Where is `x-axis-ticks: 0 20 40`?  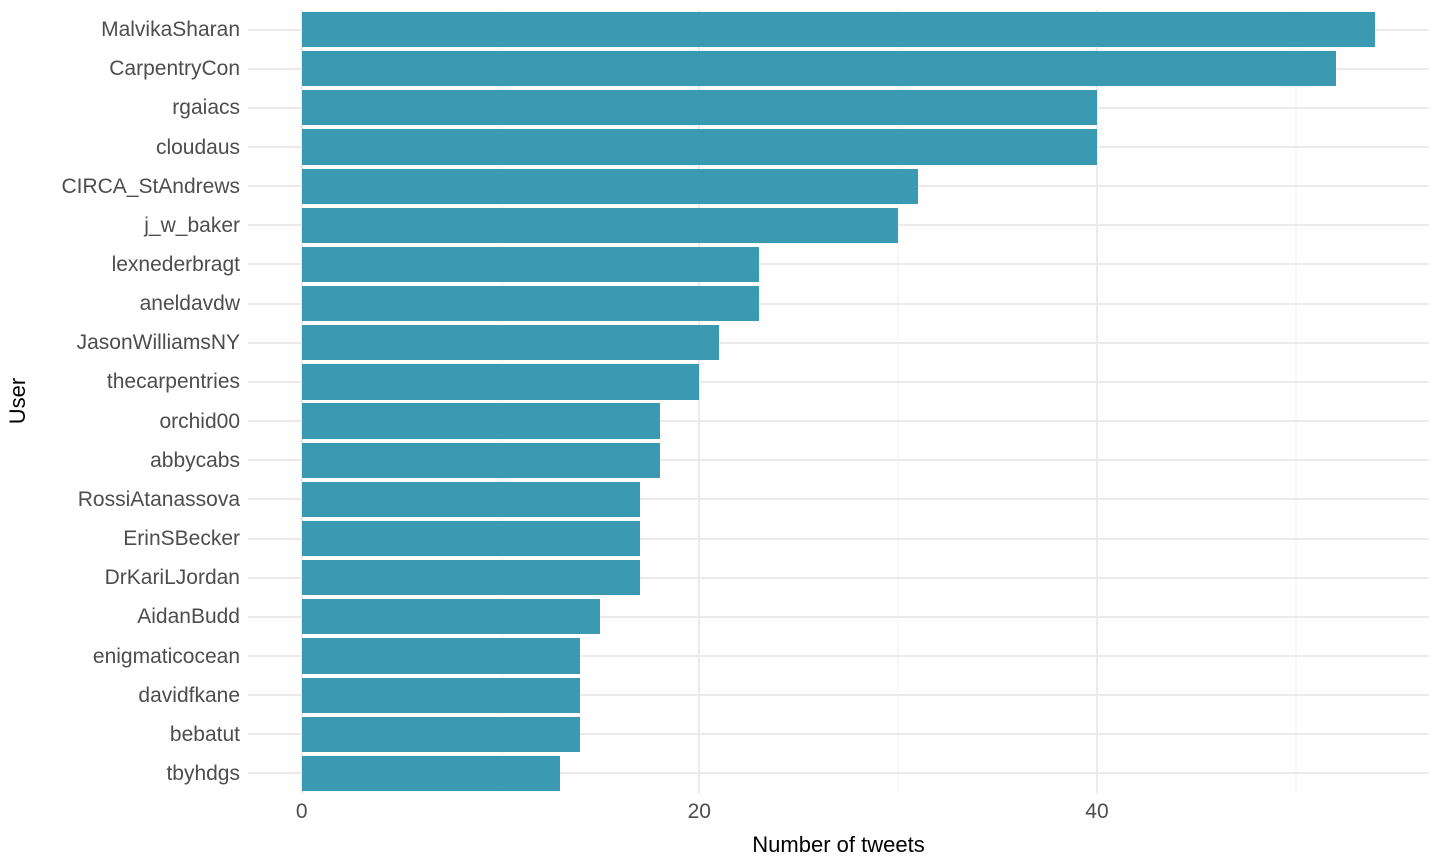 x-axis-ticks: 0 20 40 is located at coordinates (838, 812).